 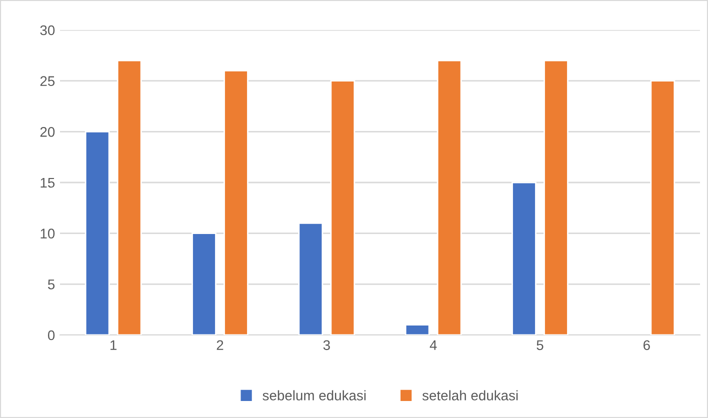 I want to click on y-tick-label: 30, so click(x=47, y=30).